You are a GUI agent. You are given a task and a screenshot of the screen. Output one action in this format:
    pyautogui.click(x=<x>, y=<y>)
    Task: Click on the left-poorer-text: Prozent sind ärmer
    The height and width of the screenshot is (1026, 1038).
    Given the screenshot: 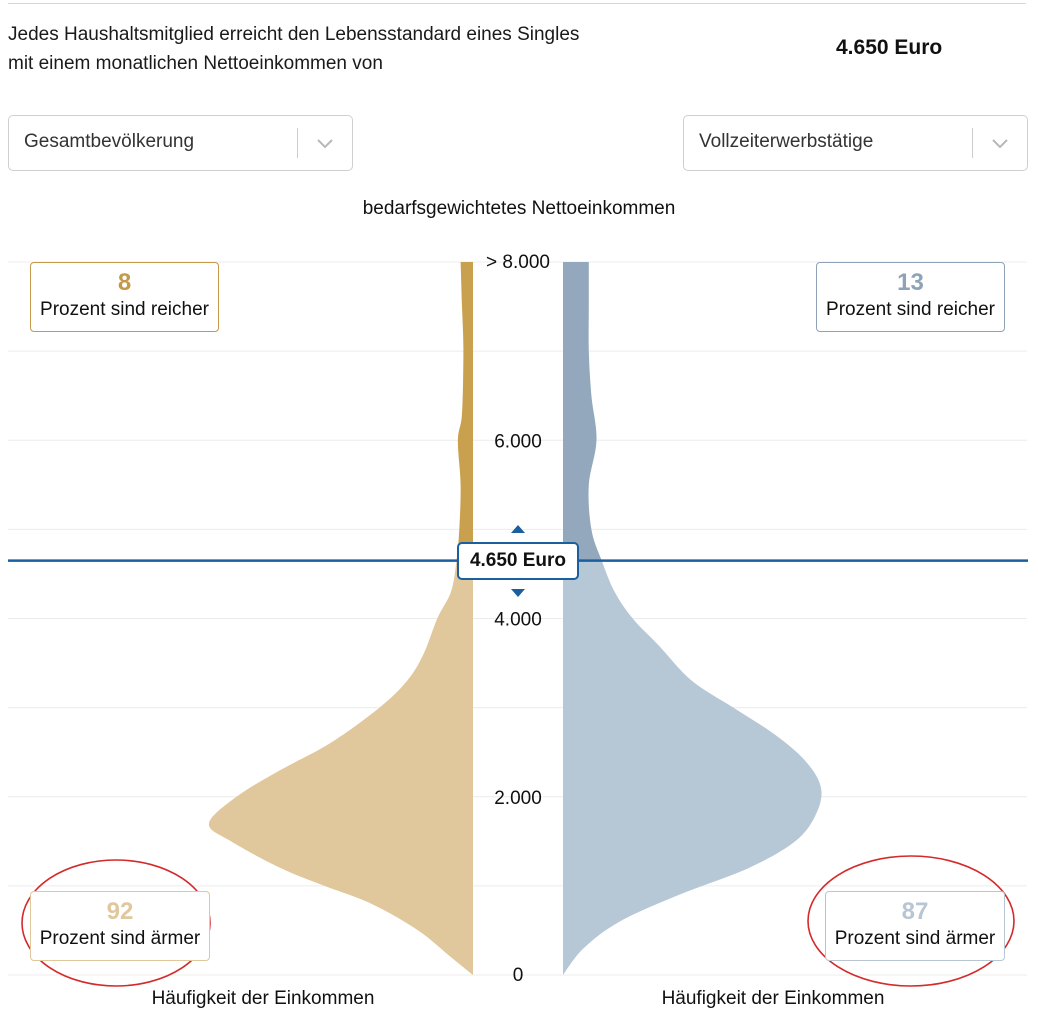 What is the action you would take?
    pyautogui.click(x=120, y=938)
    